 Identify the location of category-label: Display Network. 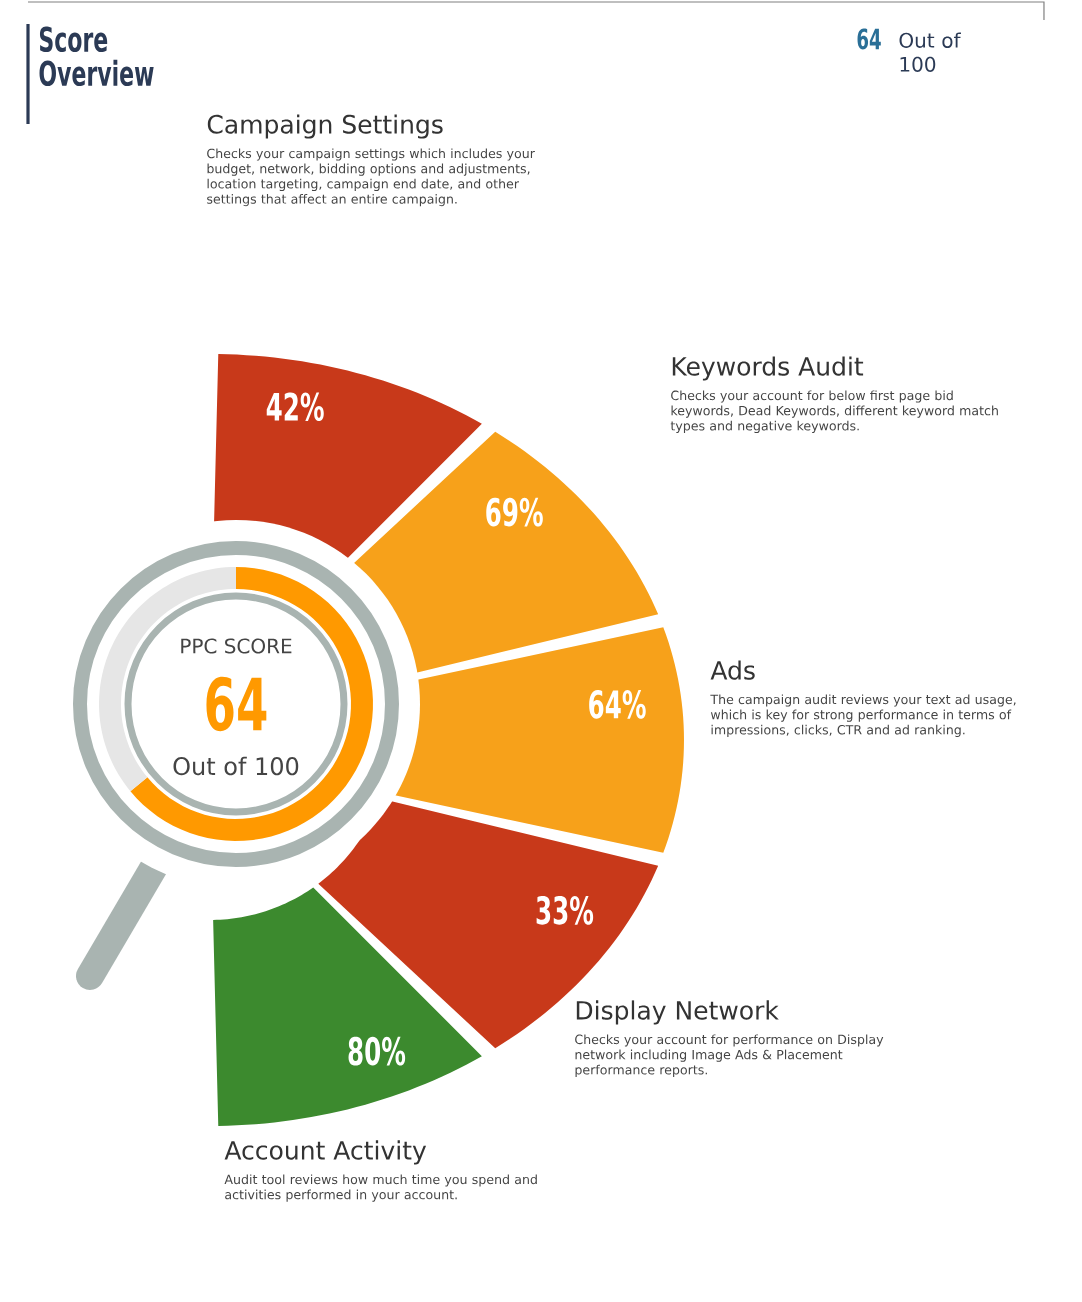
(677, 1012).